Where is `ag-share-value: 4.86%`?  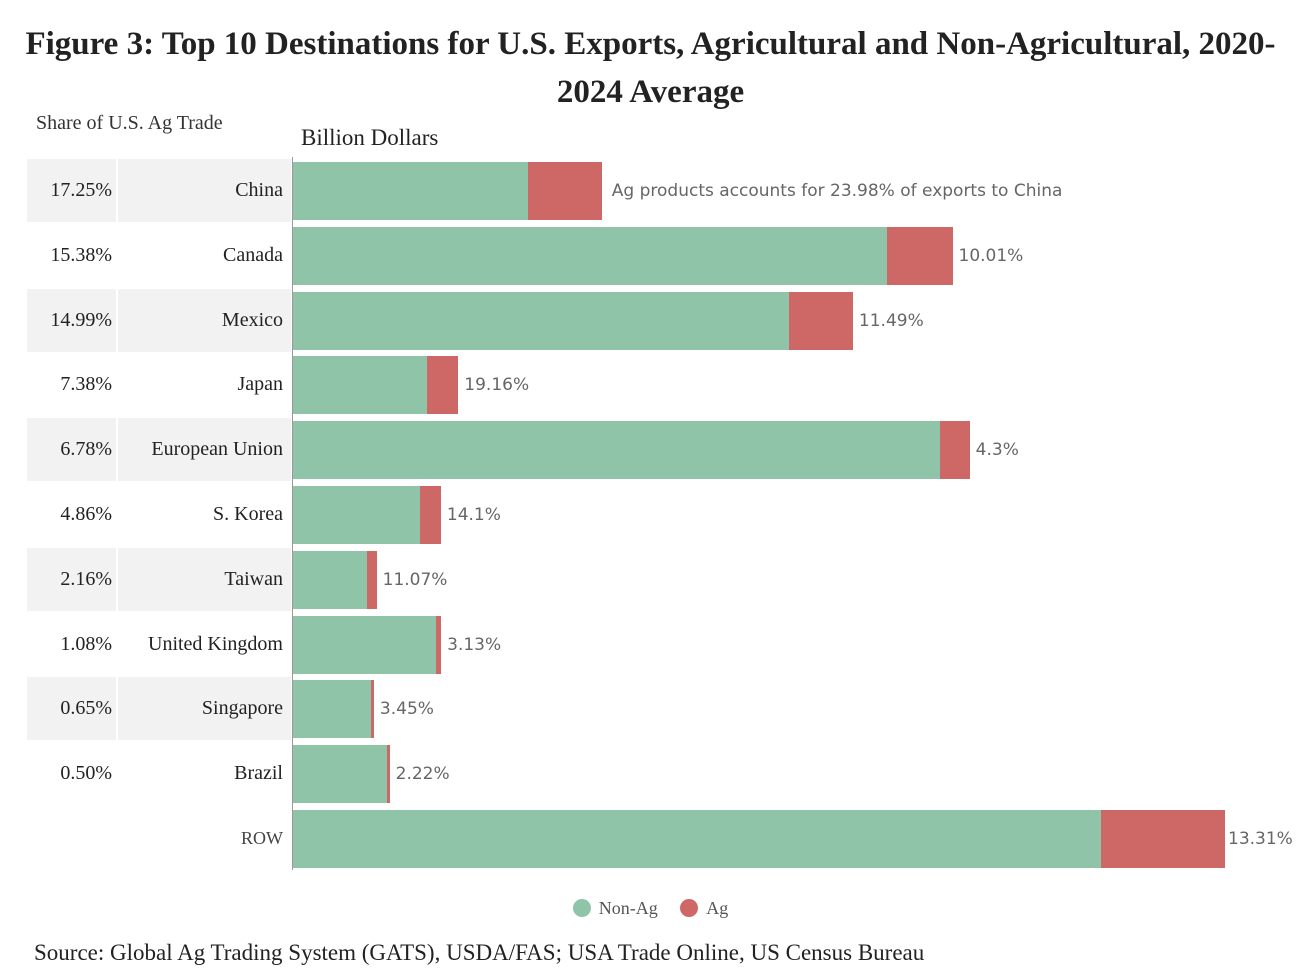
ag-share-value: 4.86% is located at coordinates (86, 514).